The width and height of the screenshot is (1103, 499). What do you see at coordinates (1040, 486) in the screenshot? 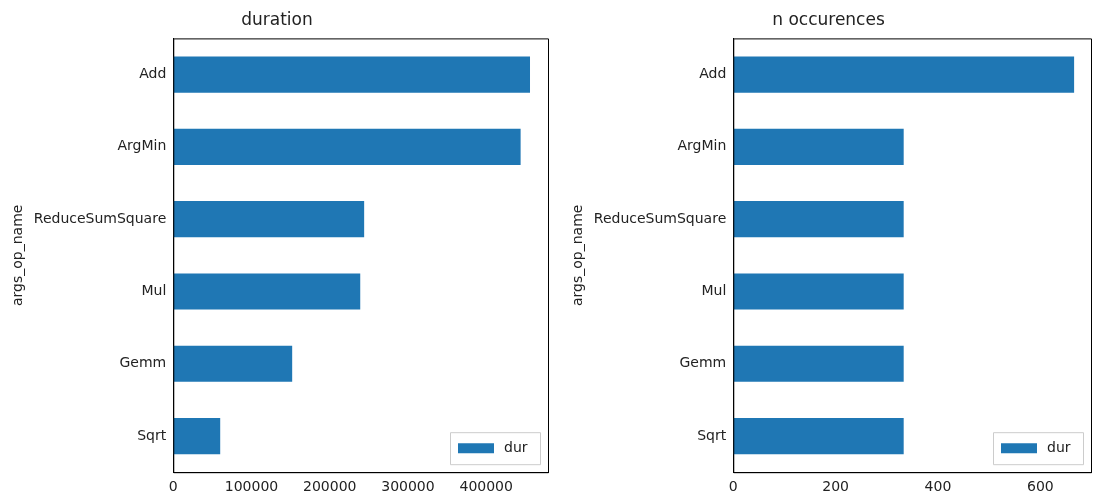
I see `x-tick-label: 600` at bounding box center [1040, 486].